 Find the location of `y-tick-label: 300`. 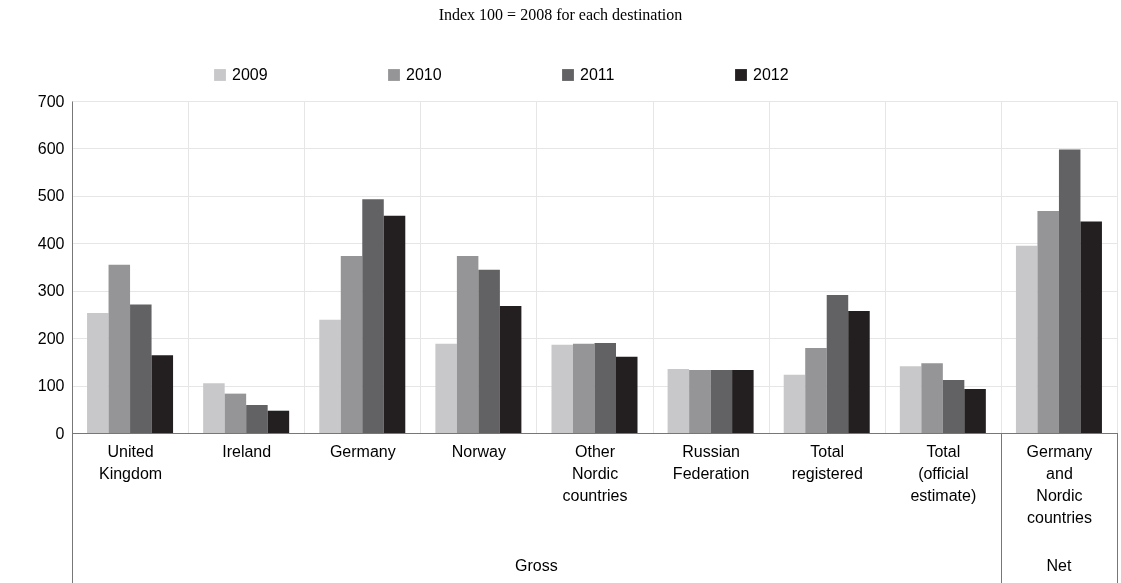

y-tick-label: 300 is located at coordinates (51, 291).